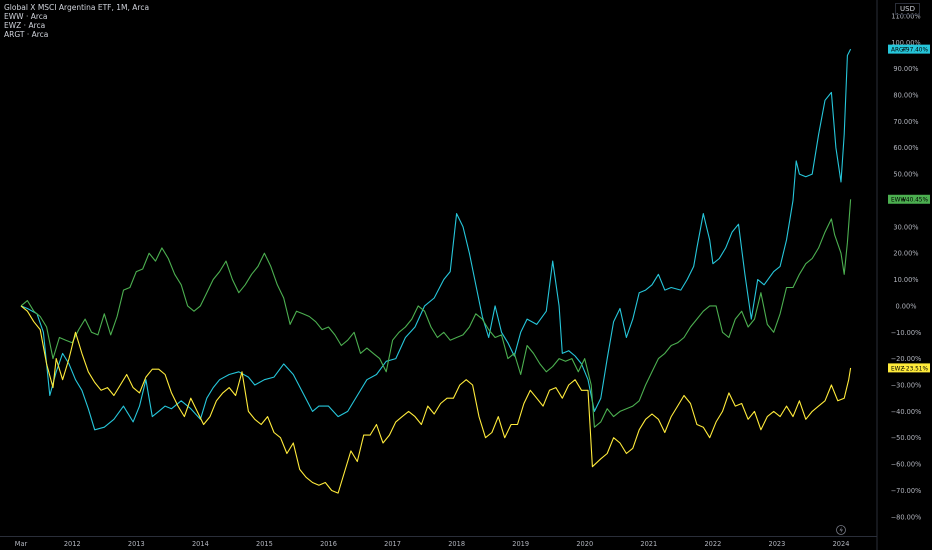 This screenshot has height=550, width=932. Describe the element at coordinates (200, 544) in the screenshot. I see `x-tick-label: 2014` at that location.